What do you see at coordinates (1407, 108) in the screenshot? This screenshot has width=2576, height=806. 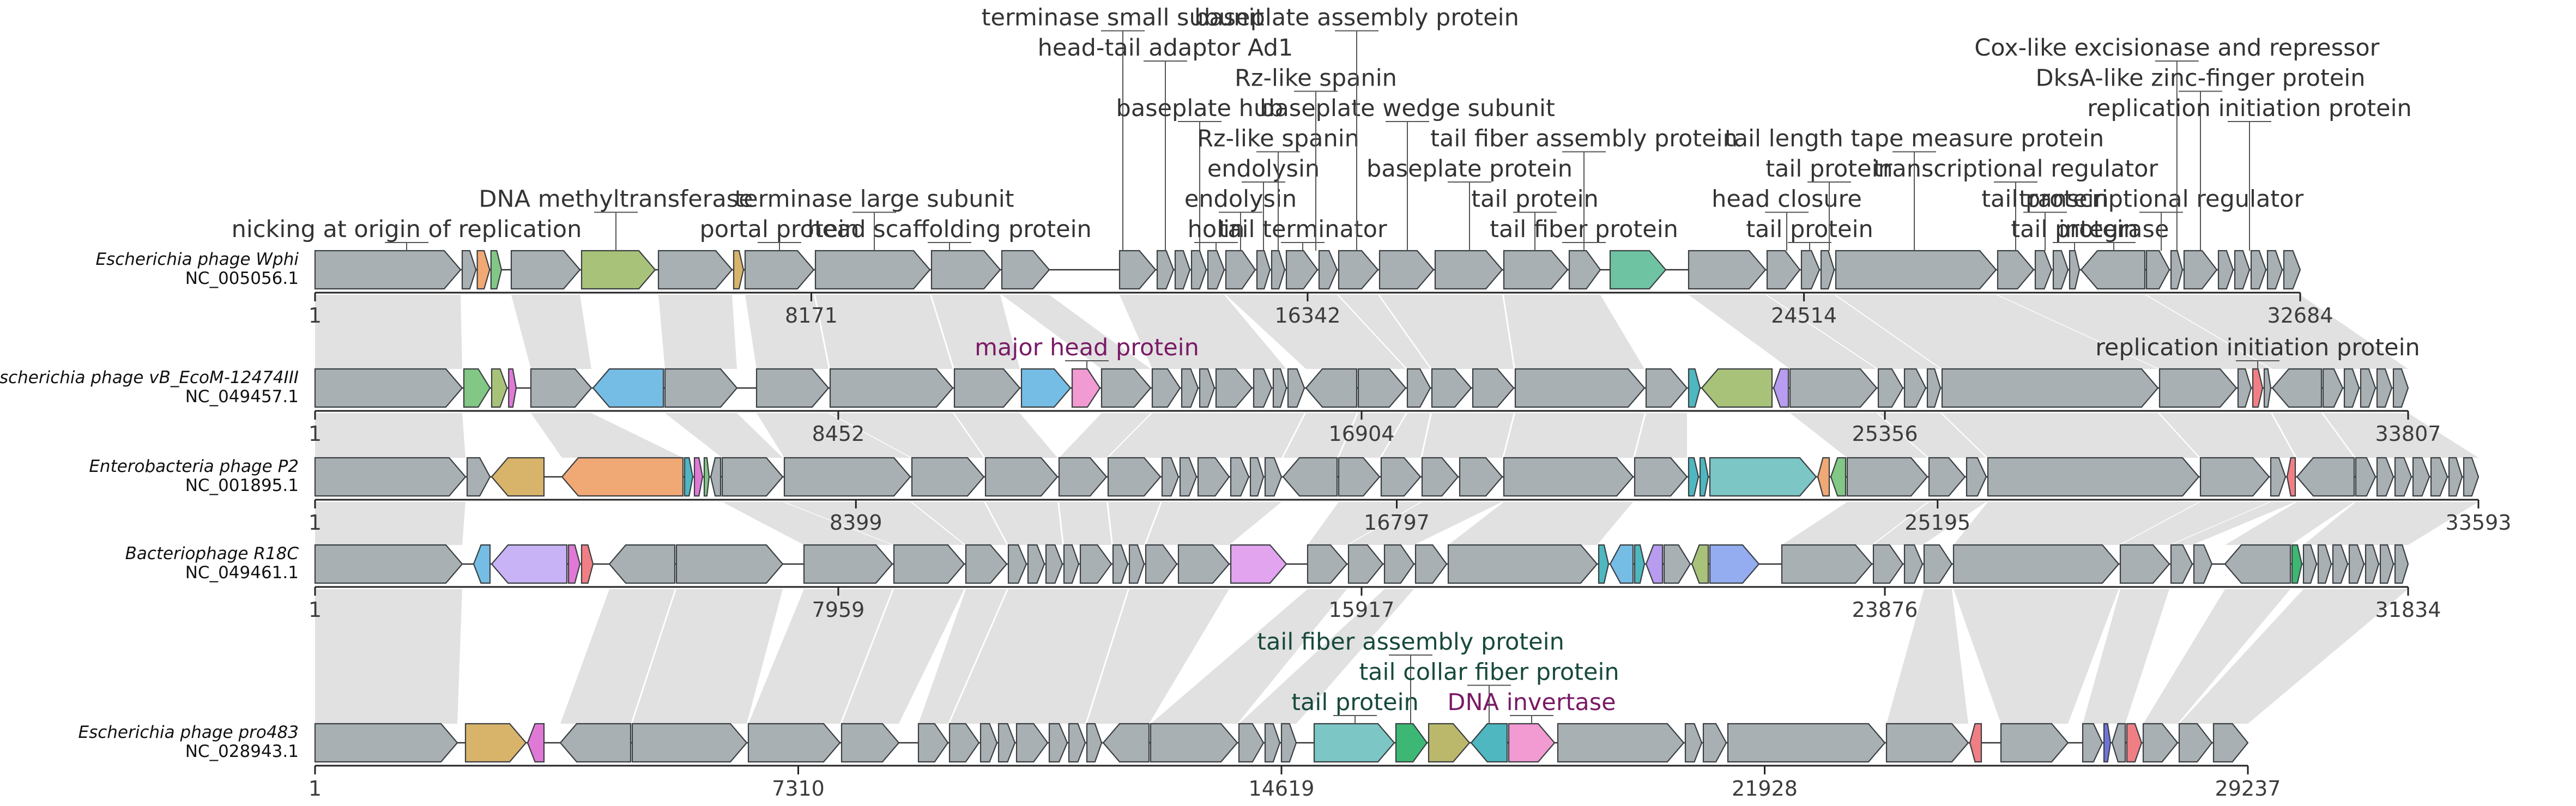 I see `gene-label-14: baseplate wedge subunit` at bounding box center [1407, 108].